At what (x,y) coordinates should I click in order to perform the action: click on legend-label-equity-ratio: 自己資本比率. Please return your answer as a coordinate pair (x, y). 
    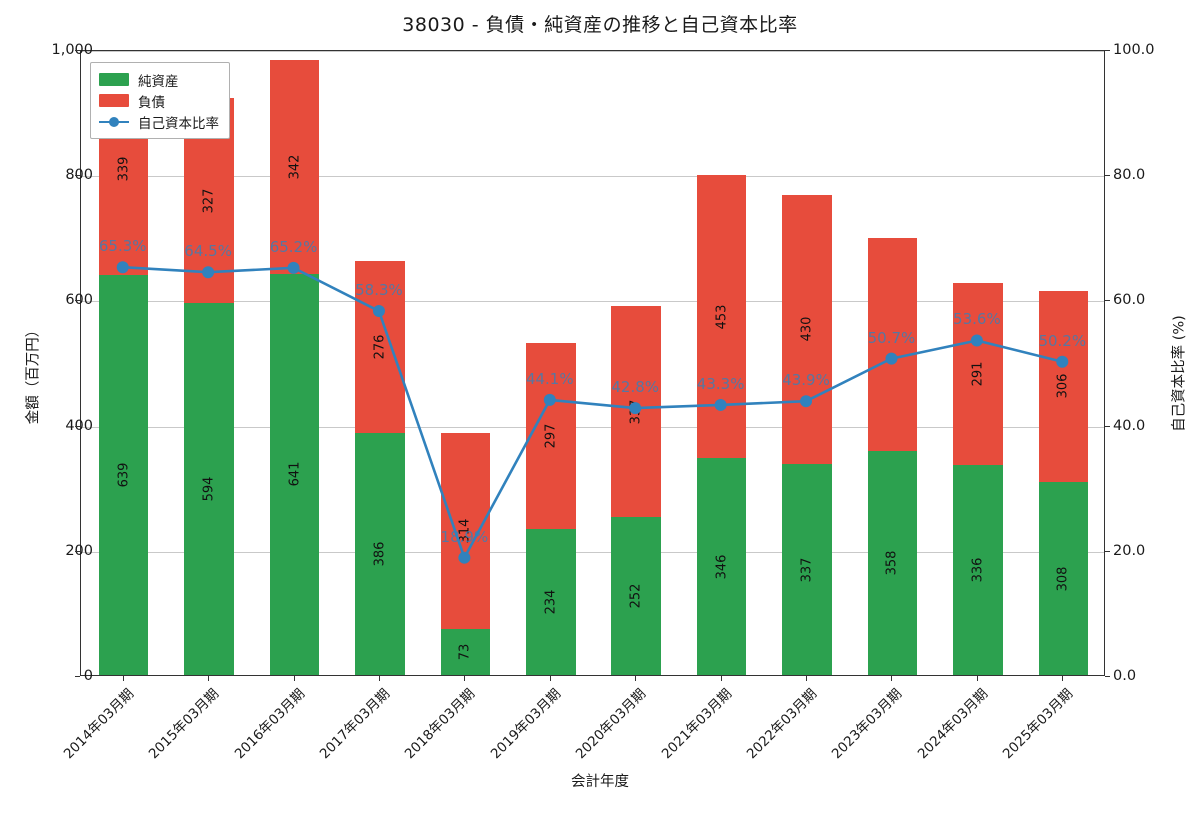
    Looking at the image, I should click on (178, 123).